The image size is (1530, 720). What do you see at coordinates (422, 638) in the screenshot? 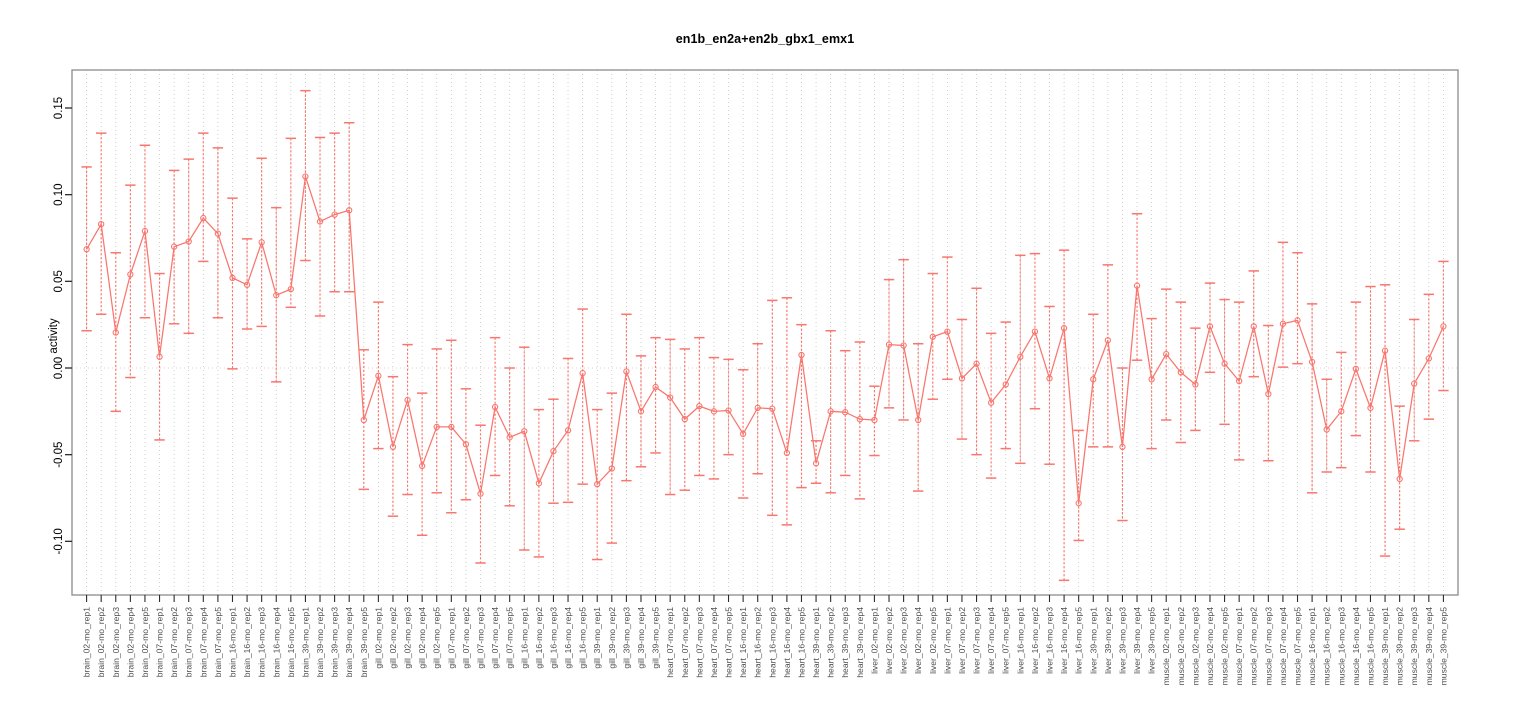
I see `x-tick-label: gill_02-mo_rep4` at bounding box center [422, 638].